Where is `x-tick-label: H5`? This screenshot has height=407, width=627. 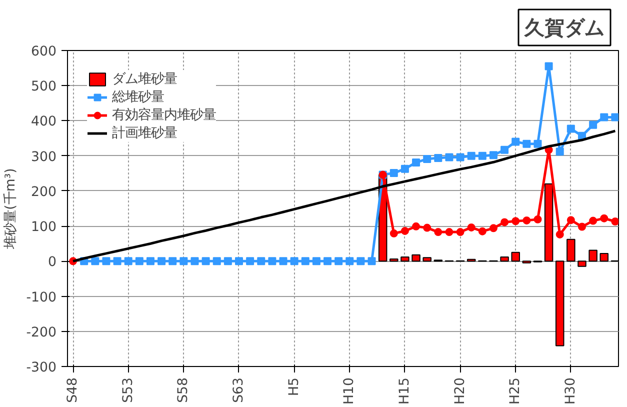 x-tick-label: H5 is located at coordinates (294, 386).